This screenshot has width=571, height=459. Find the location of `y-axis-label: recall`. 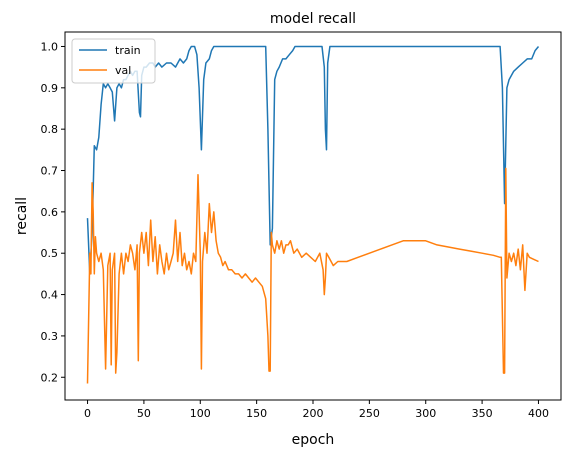

y-axis-label: recall is located at coordinates (22, 216).